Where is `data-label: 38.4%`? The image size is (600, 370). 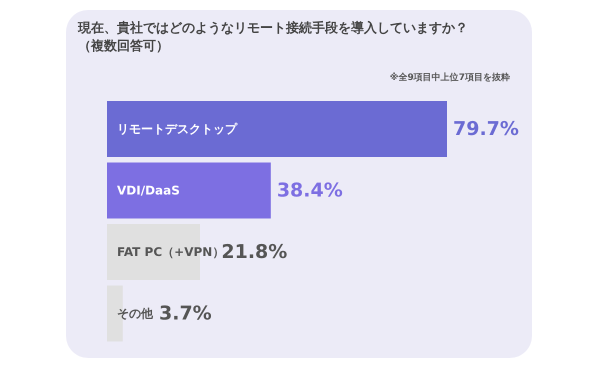
data-label: 38.4% is located at coordinates (309, 191).